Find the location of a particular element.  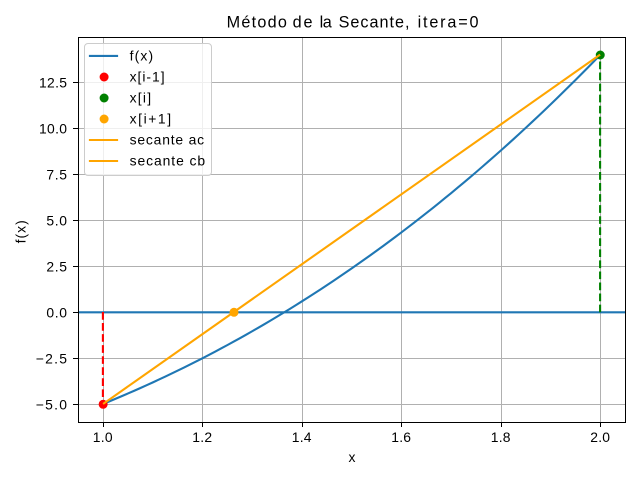

svg-text: 1.2 is located at coordinates (202, 437).